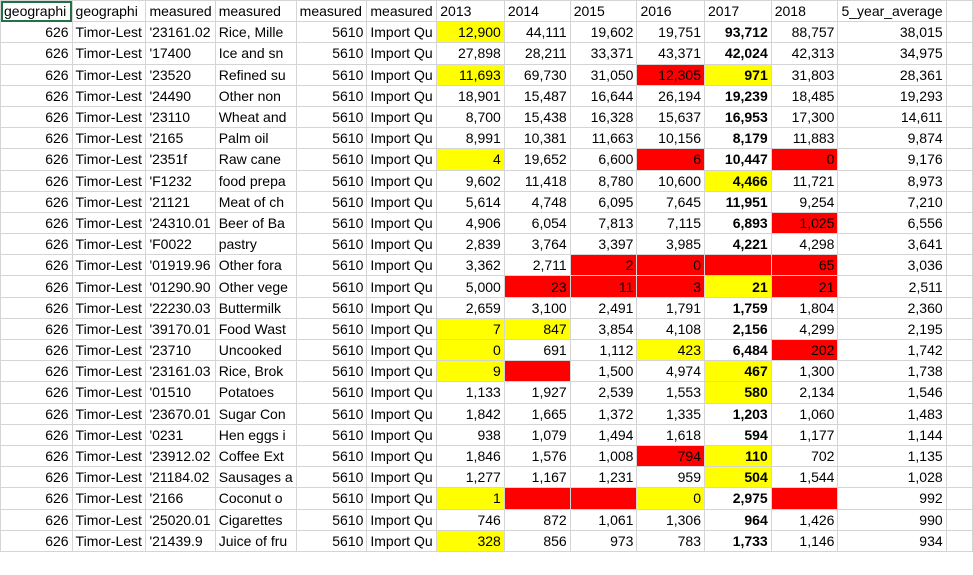 Image resolution: width=973 pixels, height=575 pixels. Describe the element at coordinates (670, 138) in the screenshot. I see `table-cell: 10,156` at that location.